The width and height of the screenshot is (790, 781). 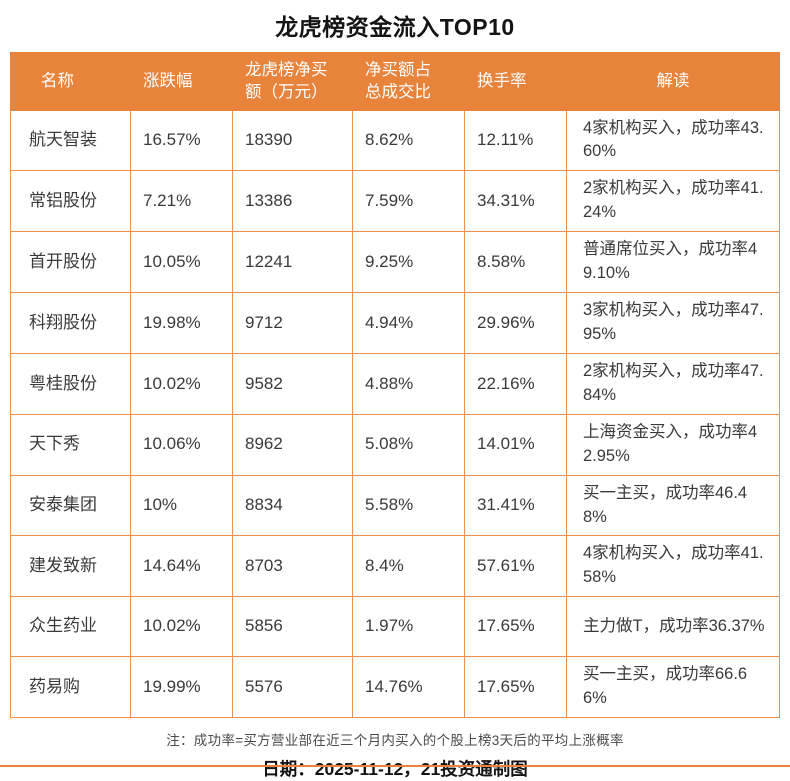 I want to click on table-row: 药易购 19.99% 5576 14.76% 17.65% 买一主买，成功率66.66%, so click(x=395, y=687).